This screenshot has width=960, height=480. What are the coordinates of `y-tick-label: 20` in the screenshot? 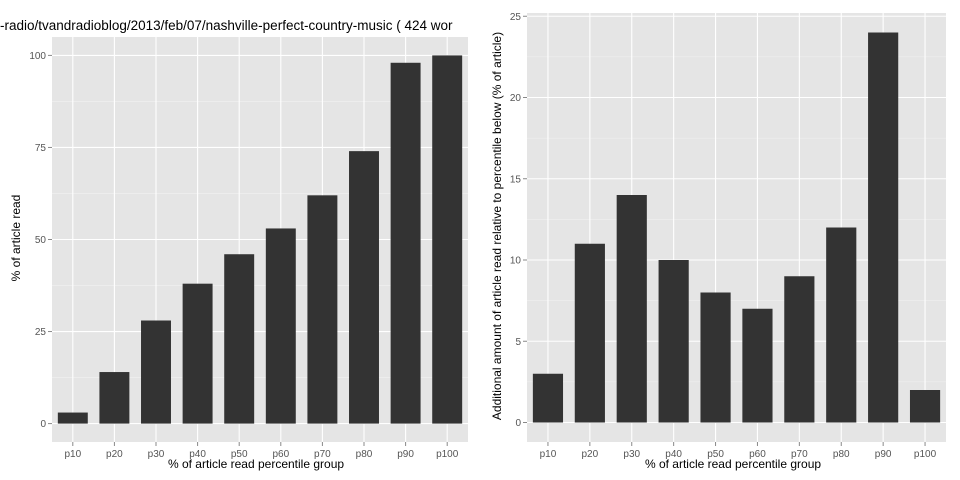 It's located at (516, 98).